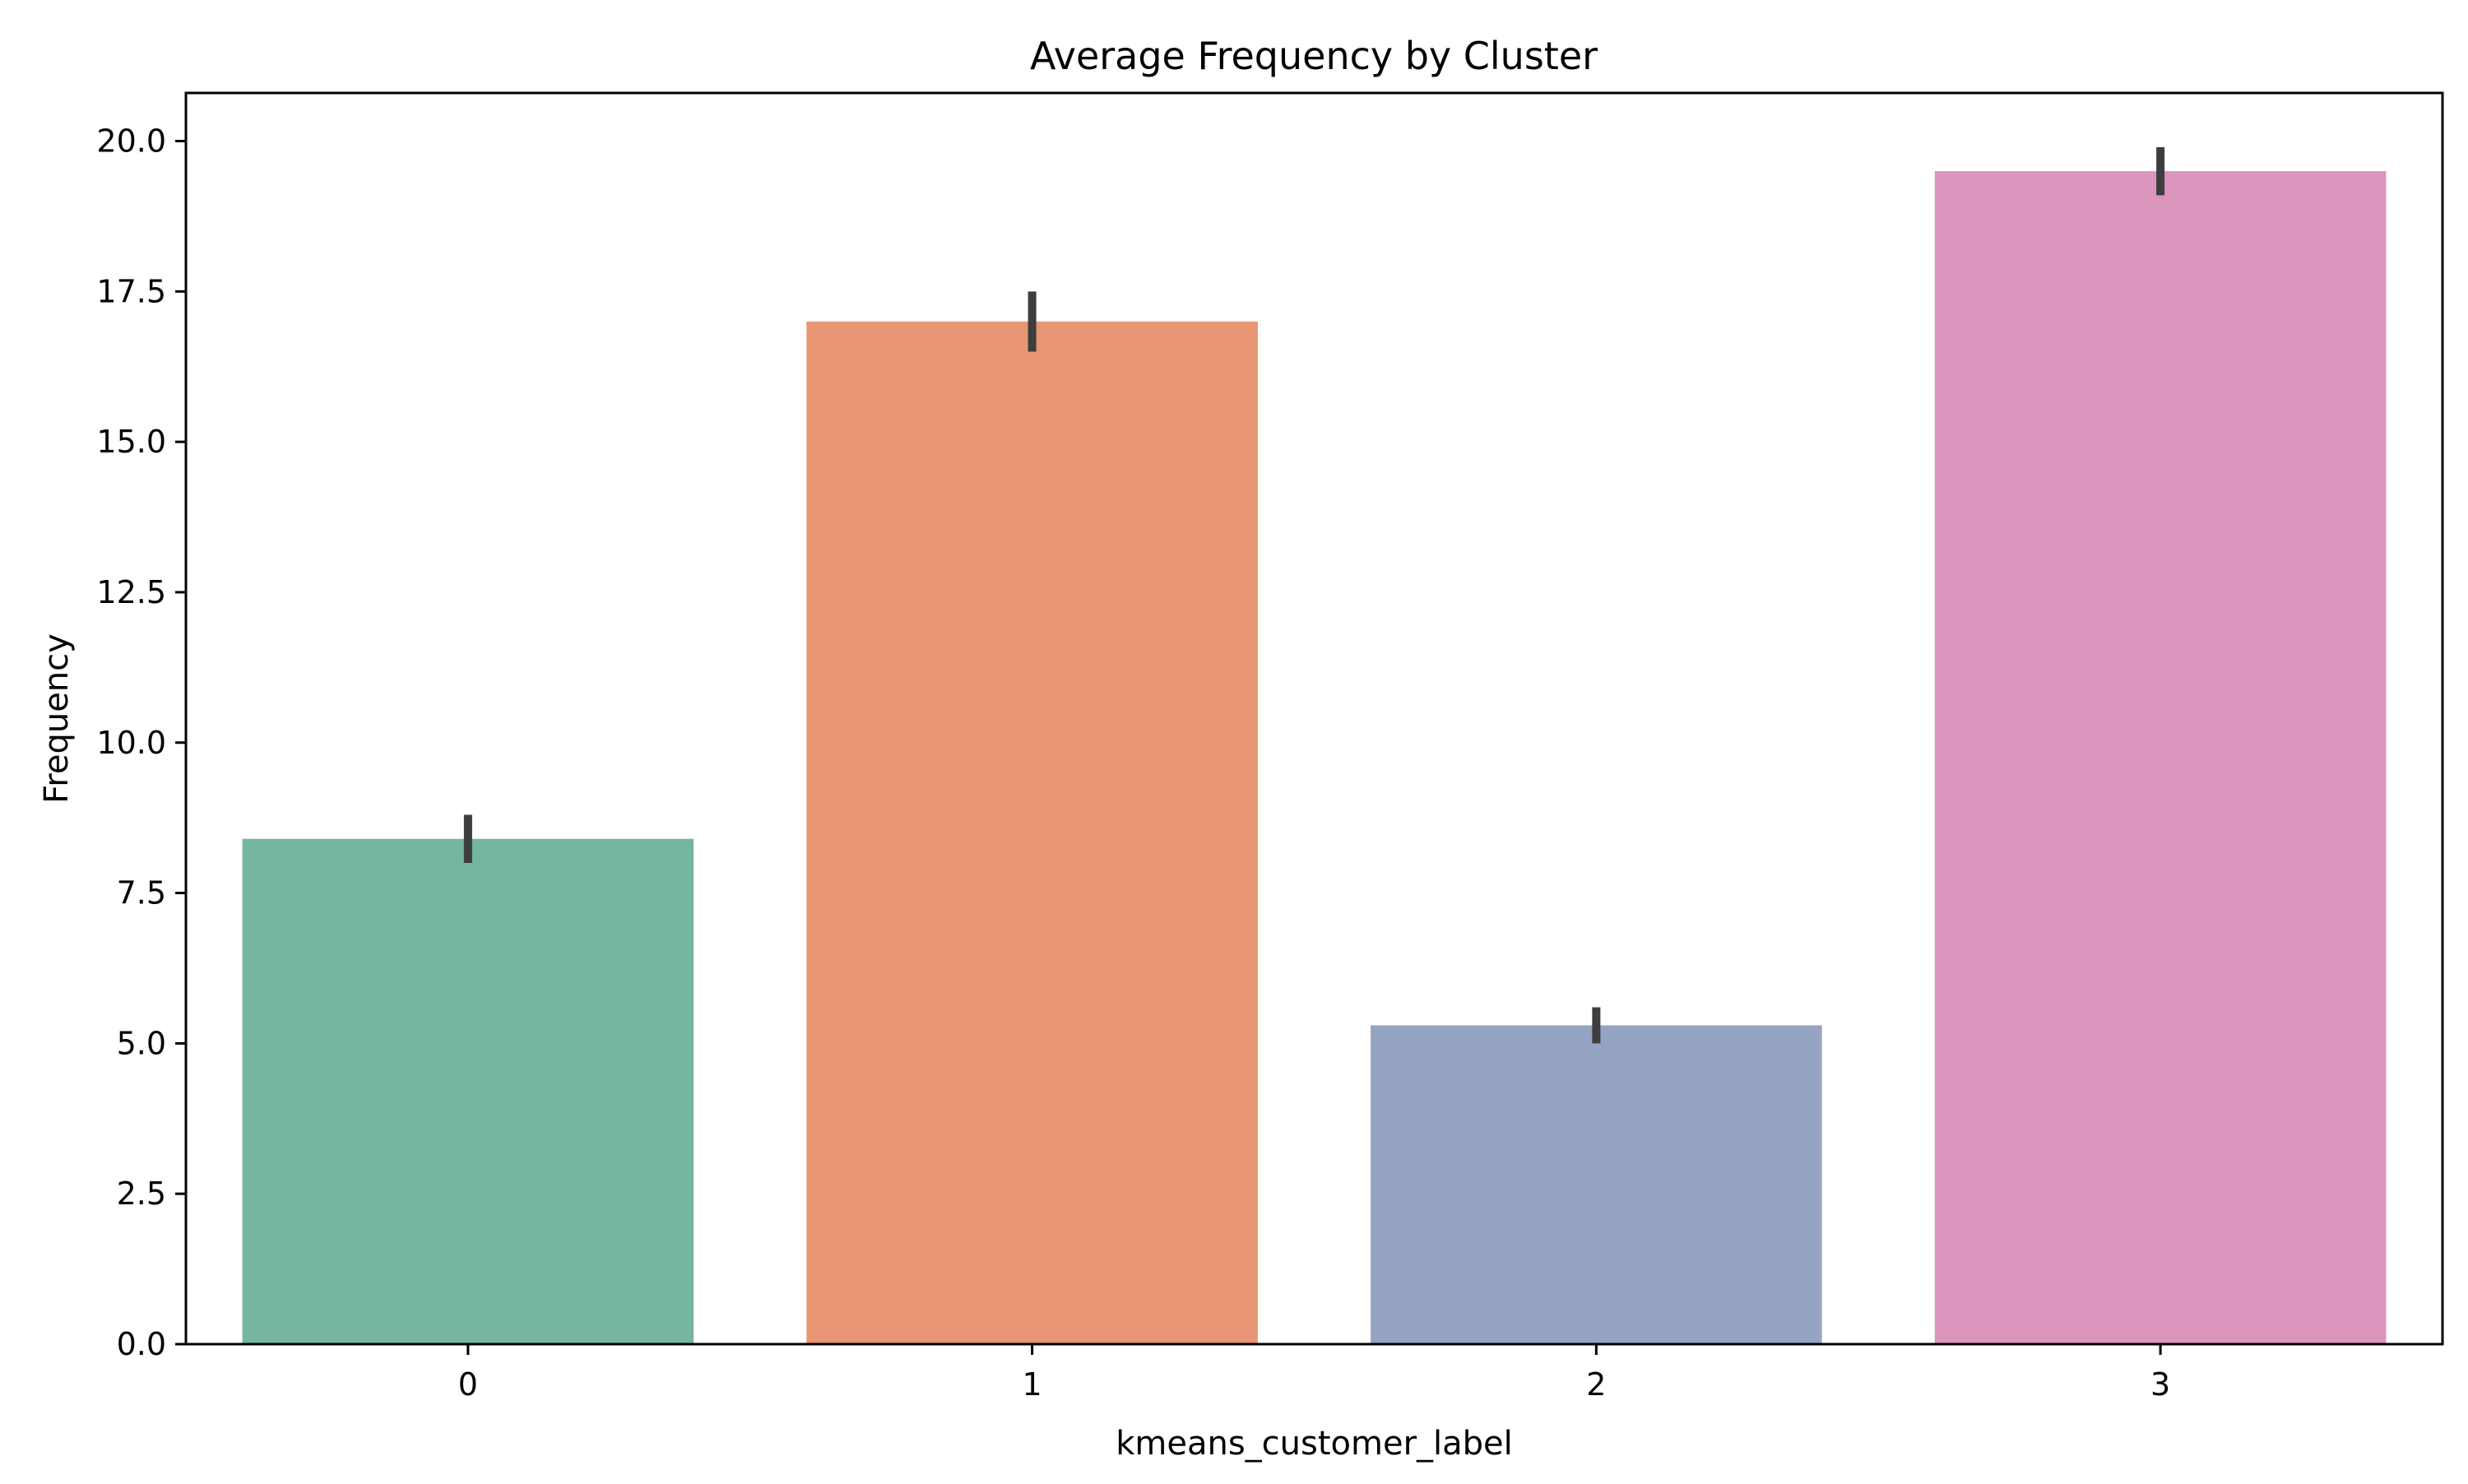  Describe the element at coordinates (141, 1043) in the screenshot. I see `y-tick-label: 5.0` at that location.